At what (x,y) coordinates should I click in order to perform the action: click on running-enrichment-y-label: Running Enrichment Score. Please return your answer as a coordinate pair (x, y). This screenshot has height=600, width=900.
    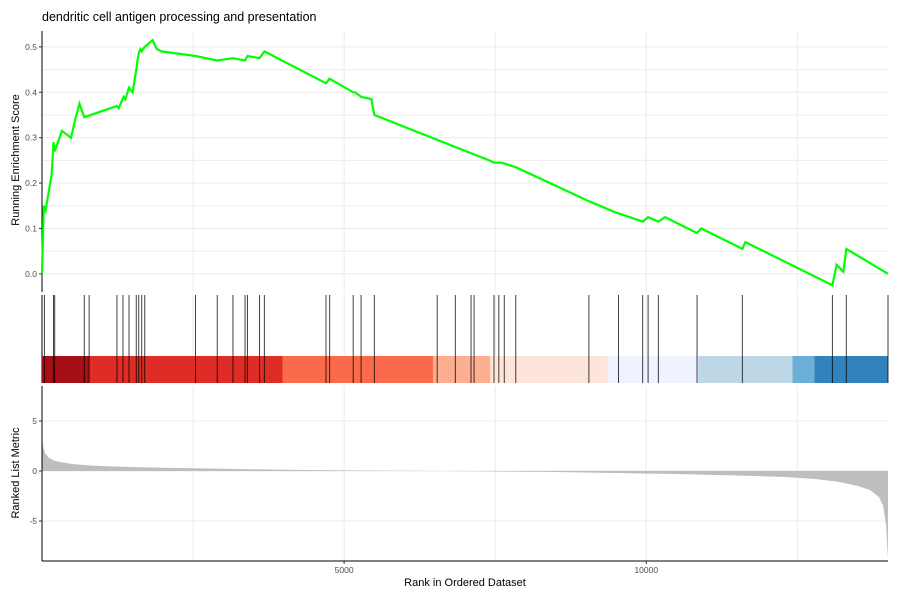
    Looking at the image, I should click on (16, 159).